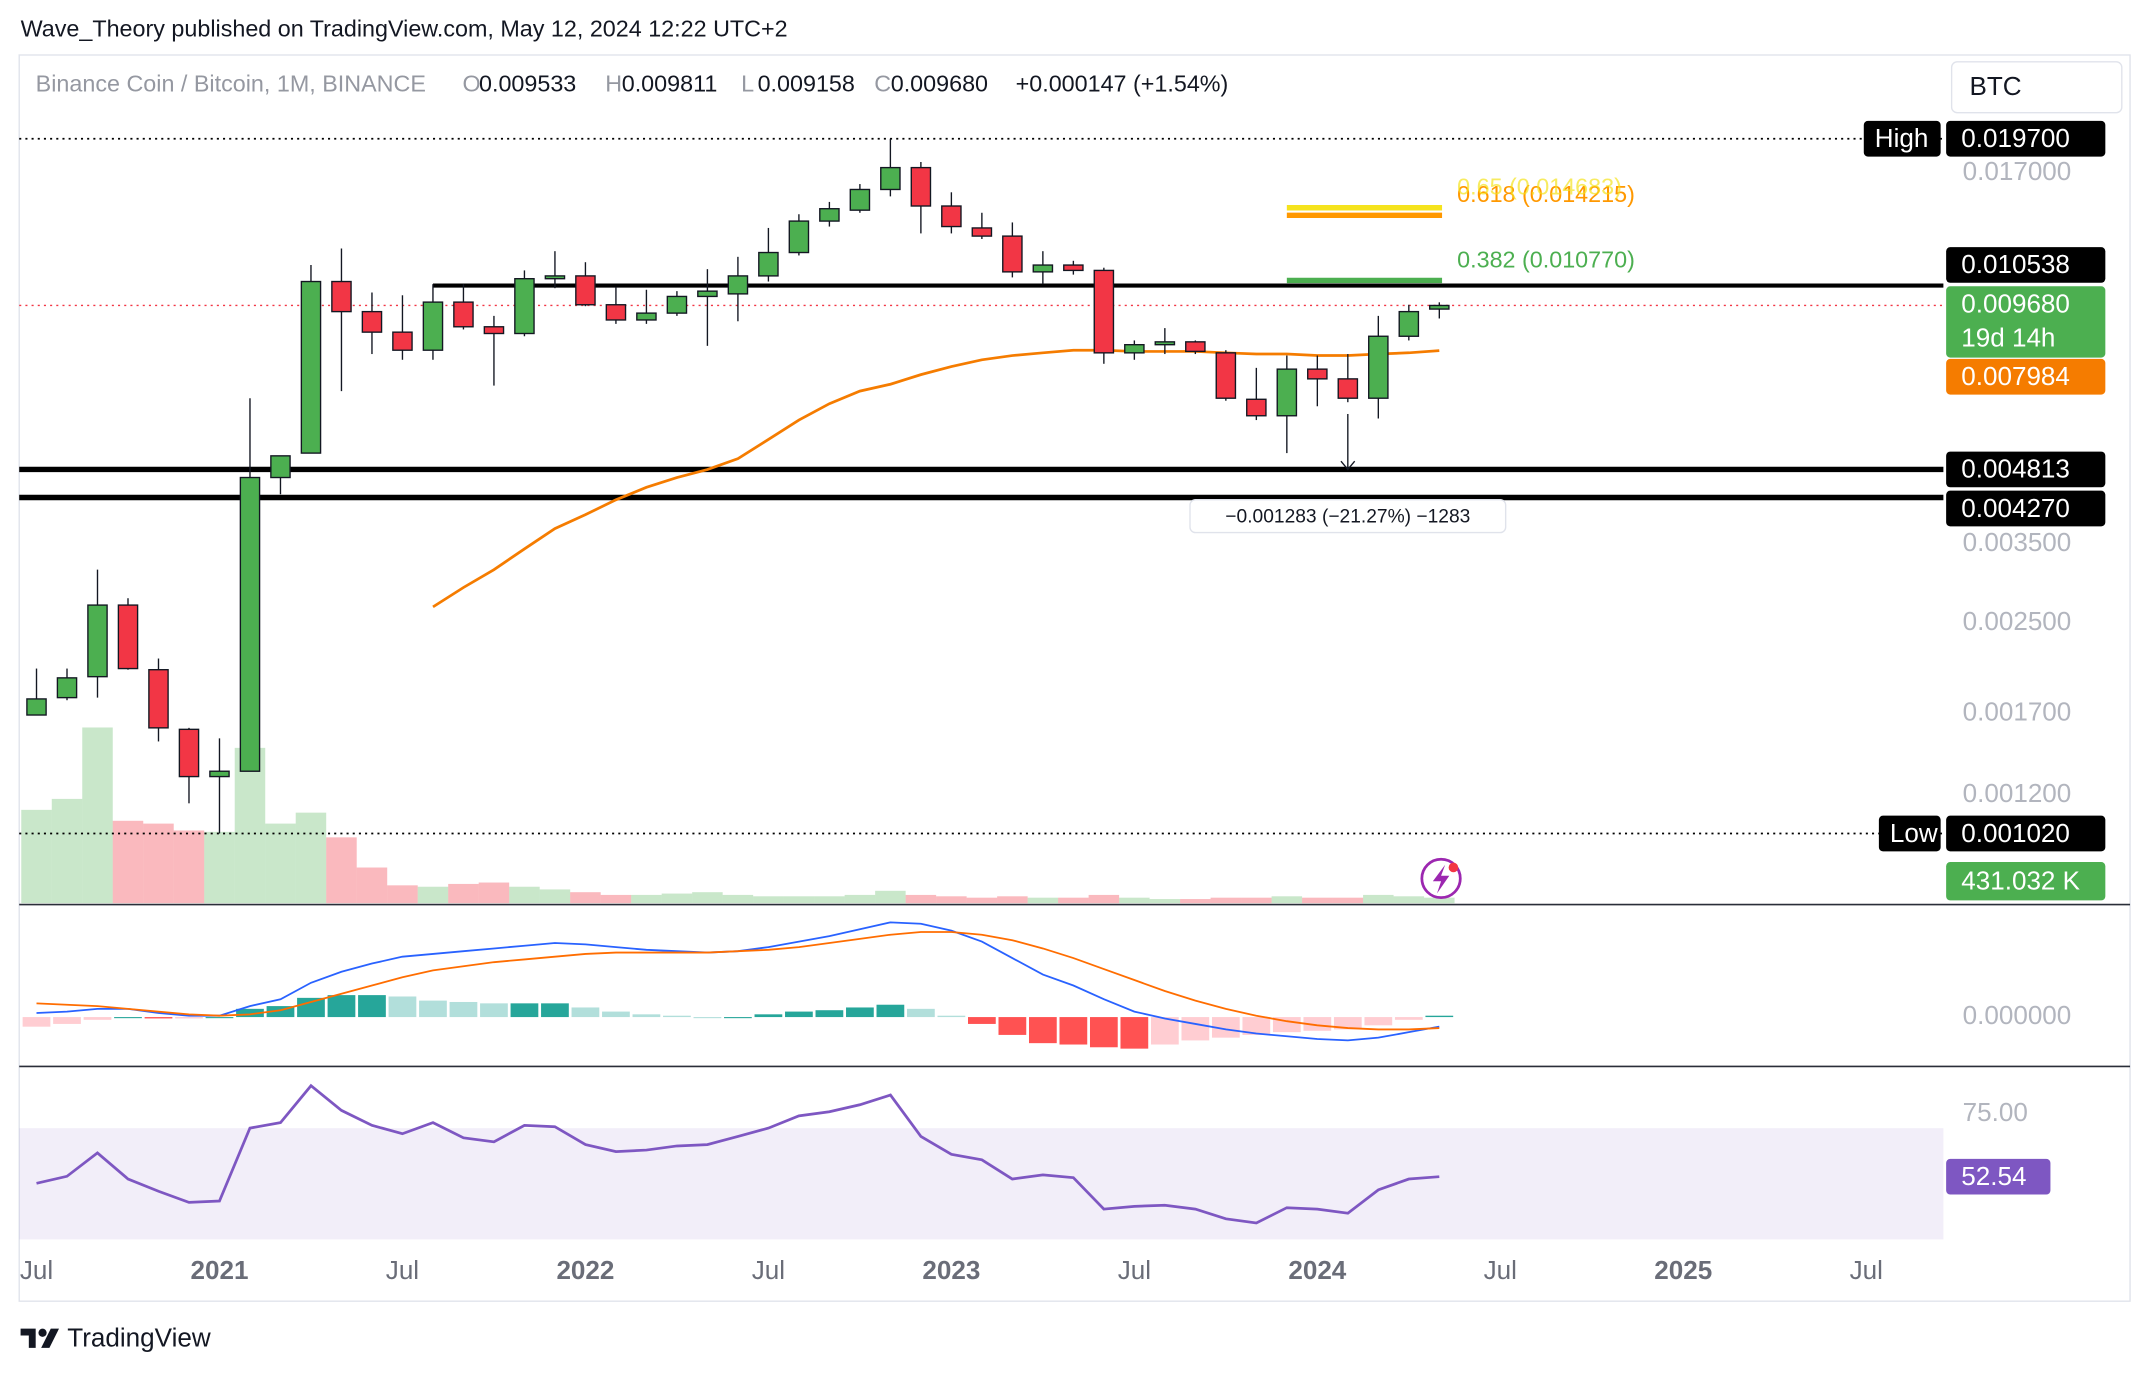 The image size is (2152, 1374). I want to click on price-line-label: 0.004270, so click(2015, 508).